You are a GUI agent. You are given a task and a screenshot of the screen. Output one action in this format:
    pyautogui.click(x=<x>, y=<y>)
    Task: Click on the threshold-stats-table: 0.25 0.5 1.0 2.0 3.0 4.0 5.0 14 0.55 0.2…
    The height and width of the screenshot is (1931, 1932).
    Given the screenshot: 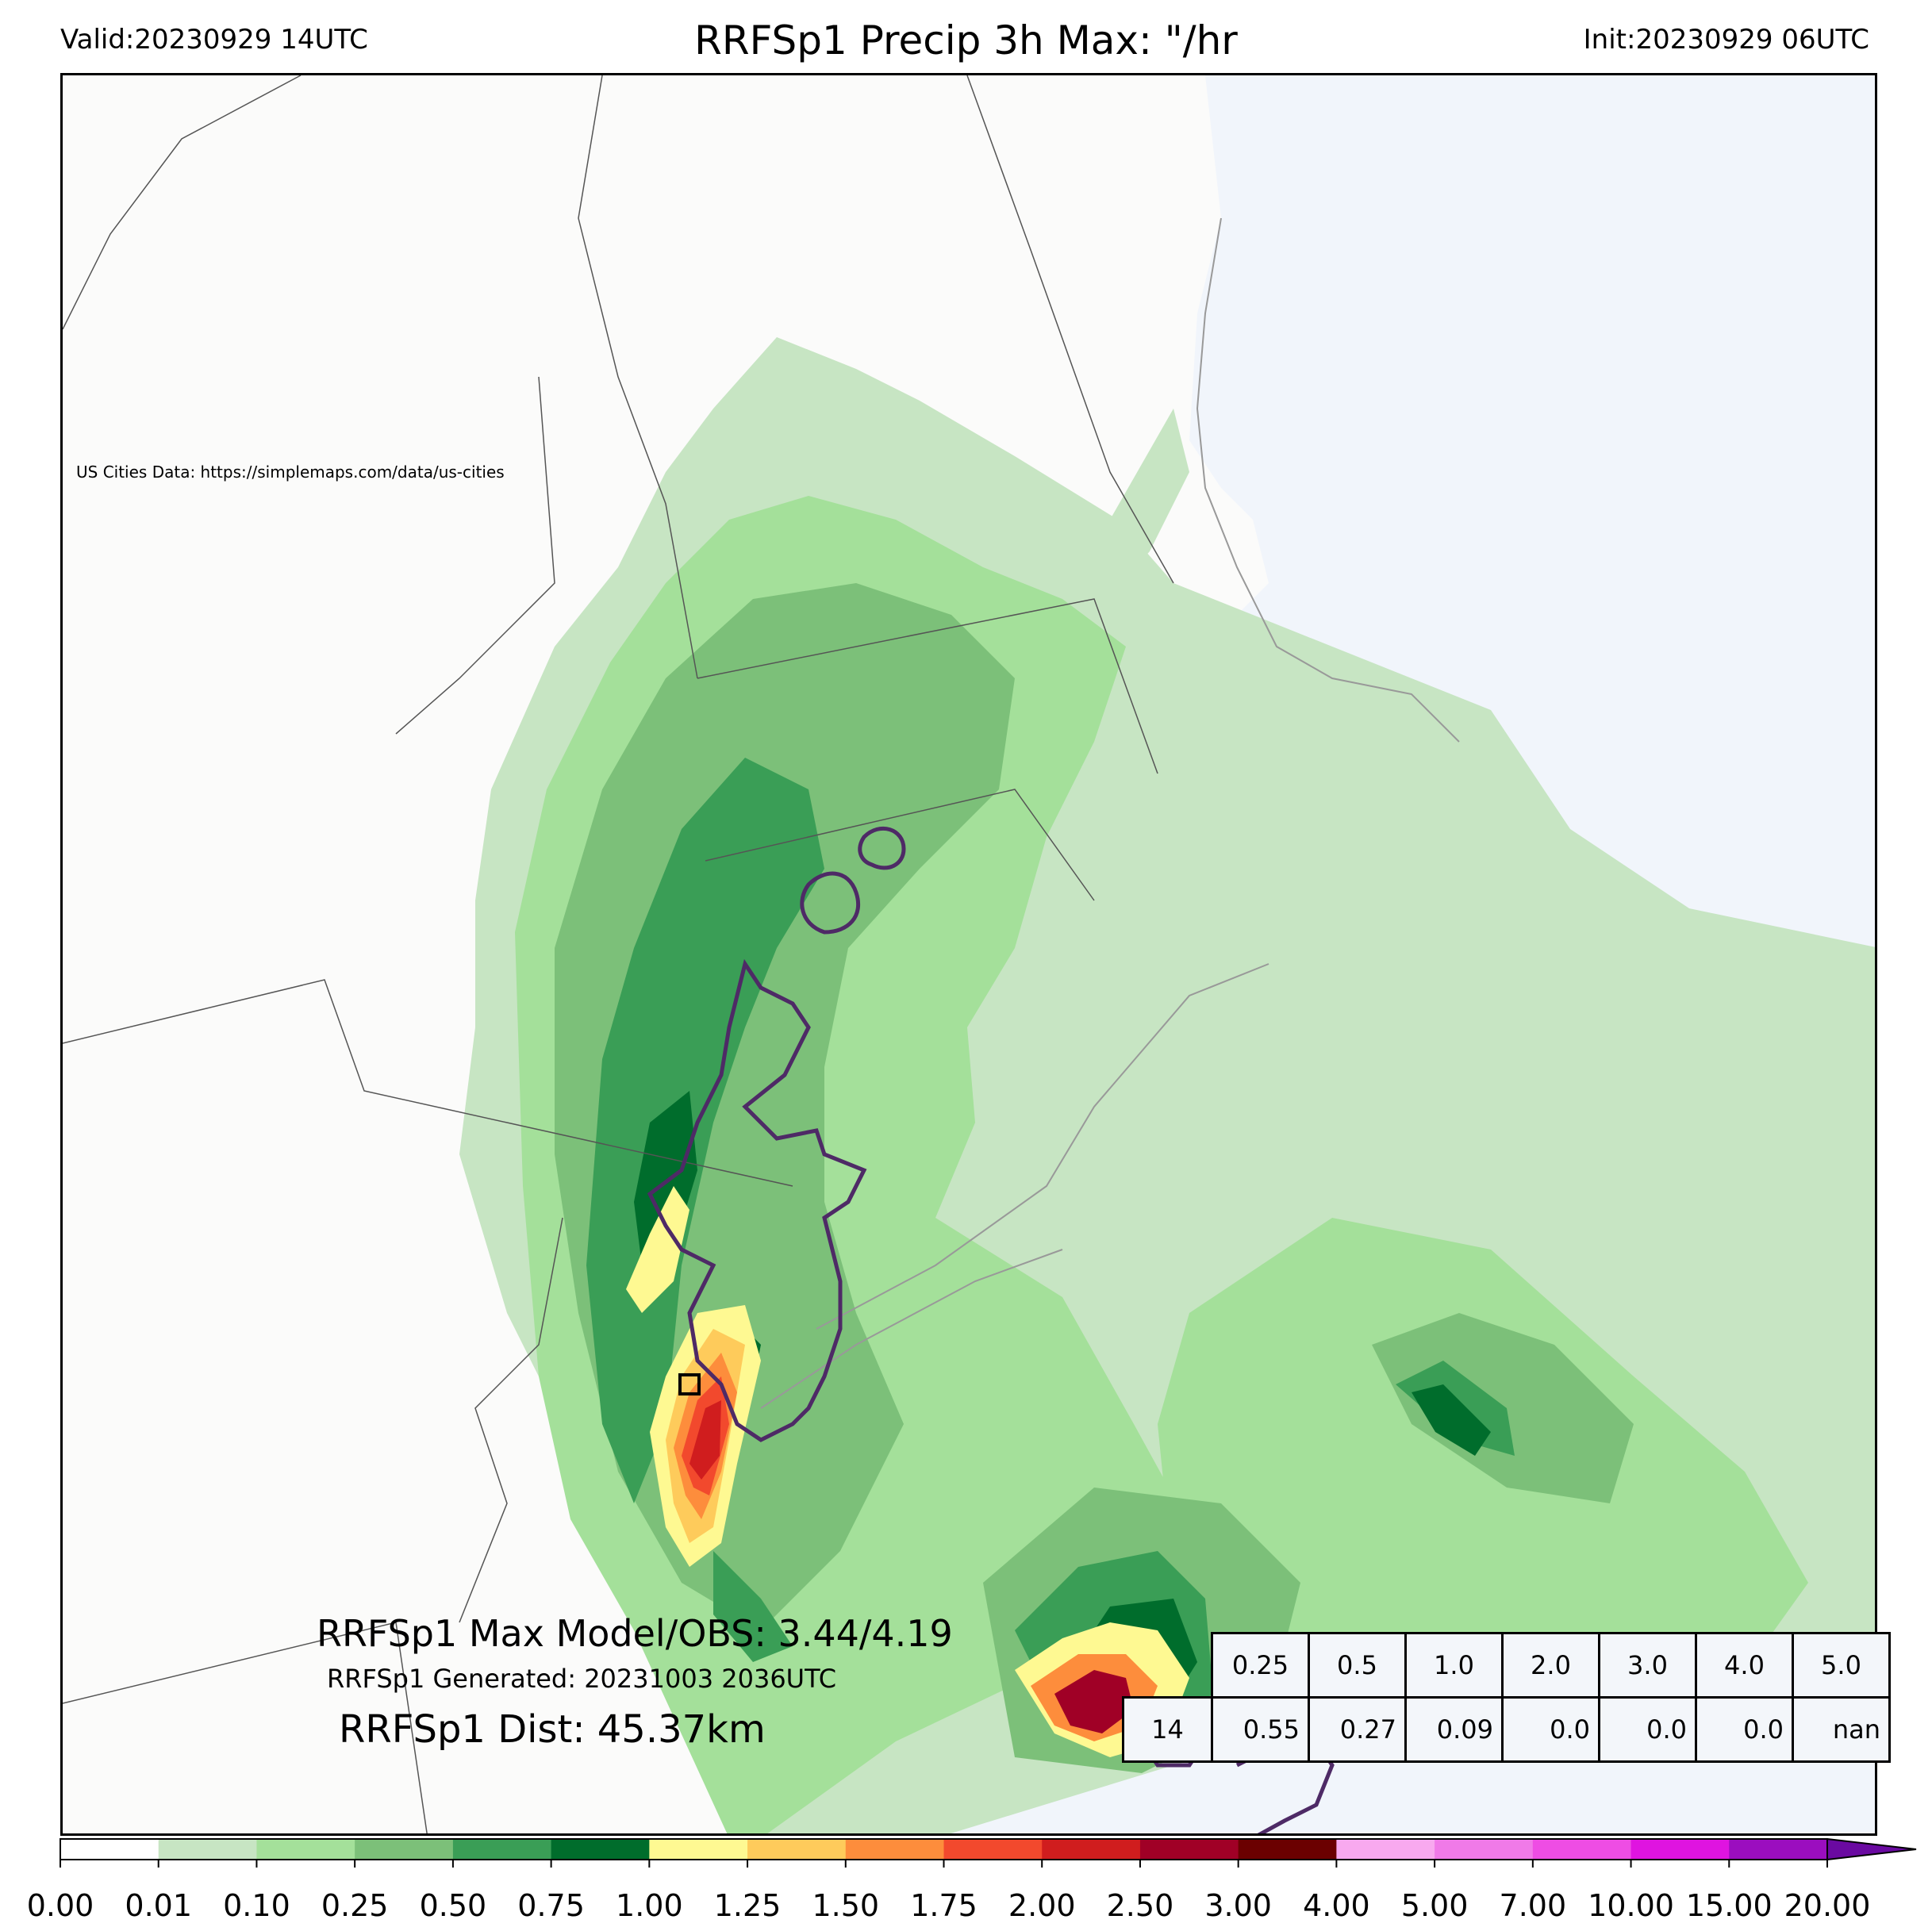 What is the action you would take?
    pyautogui.click(x=1506, y=1697)
    